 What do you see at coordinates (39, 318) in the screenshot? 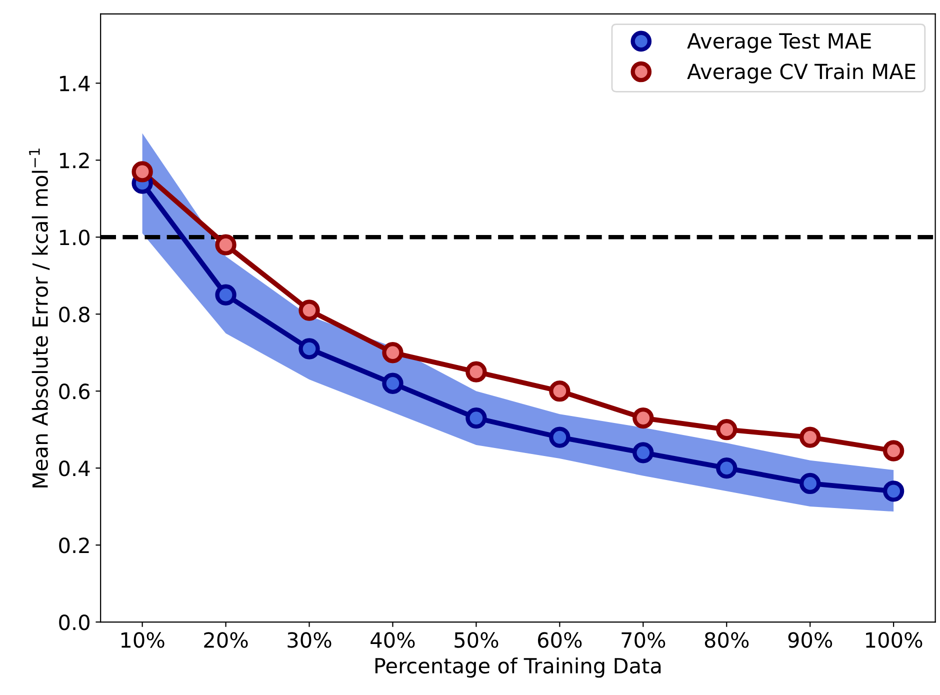
I see `y-axis-title: Mean Absolute Error / kcal mol$^{−1}$` at bounding box center [39, 318].